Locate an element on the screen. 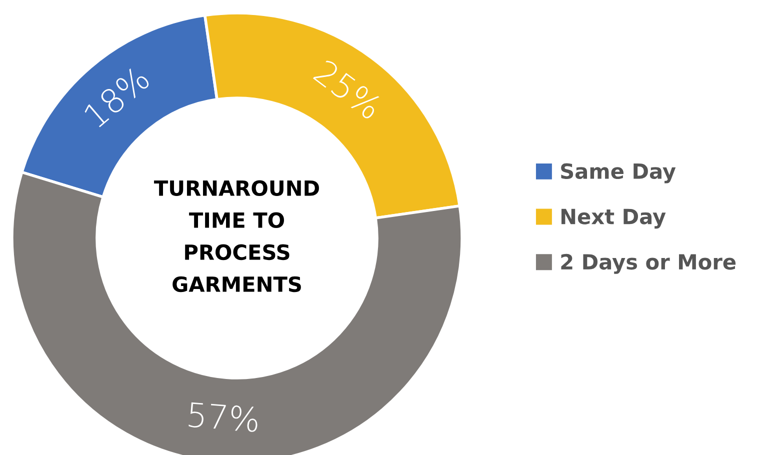 The width and height of the screenshot is (773, 455). legend-label: Same Day is located at coordinates (618, 173).